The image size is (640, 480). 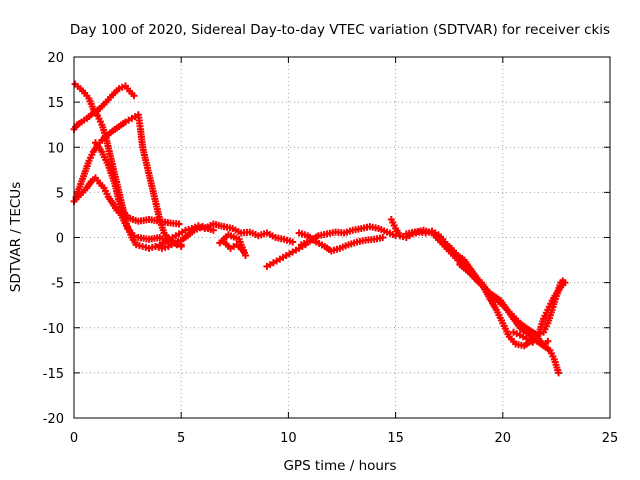 I want to click on y-tick-label: 5, so click(x=60, y=193).